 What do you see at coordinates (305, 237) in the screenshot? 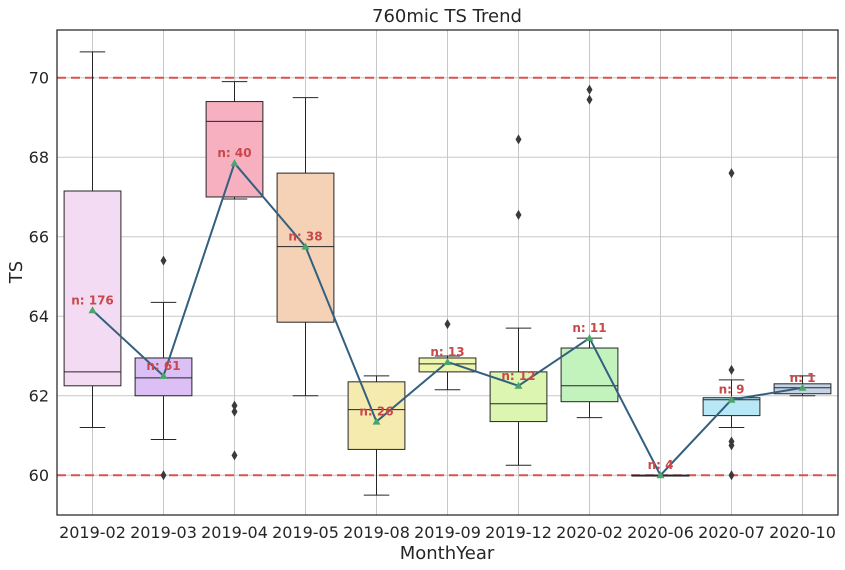
I see `n-count-label: n: 38` at bounding box center [305, 237].